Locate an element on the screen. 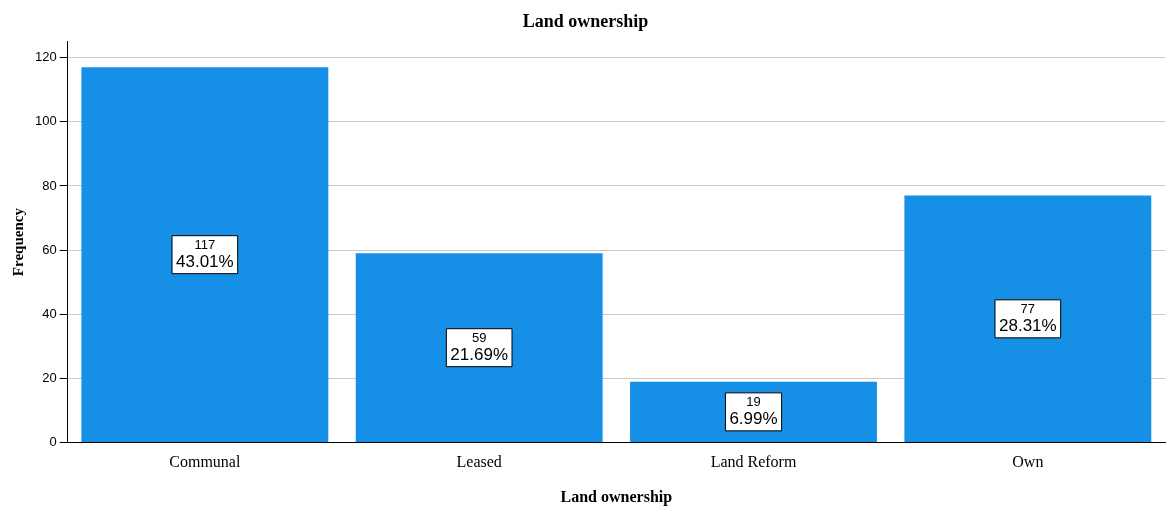 The width and height of the screenshot is (1167, 515). x-tick-label: Own is located at coordinates (1028, 462).